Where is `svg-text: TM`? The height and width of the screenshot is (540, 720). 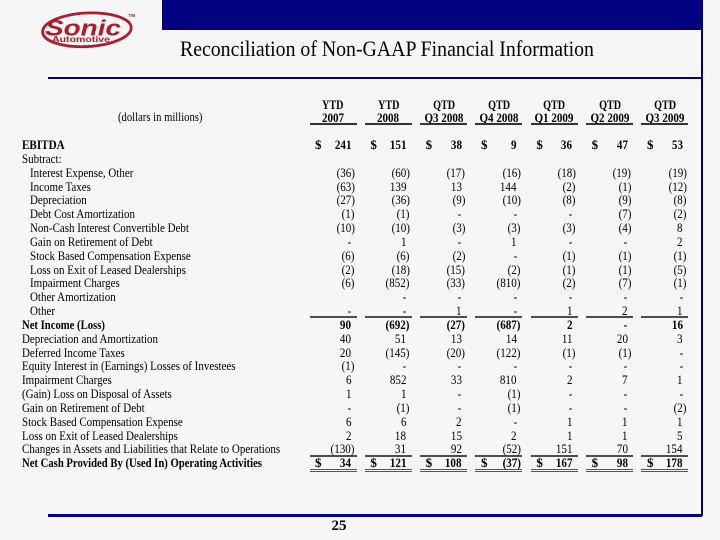
svg-text: TM is located at coordinates (132, 15).